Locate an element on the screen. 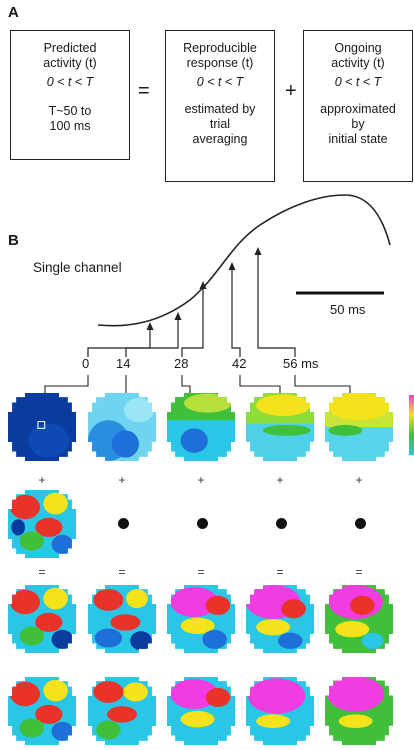 The image size is (414, 750). trace-curve is located at coordinates (244, 260).